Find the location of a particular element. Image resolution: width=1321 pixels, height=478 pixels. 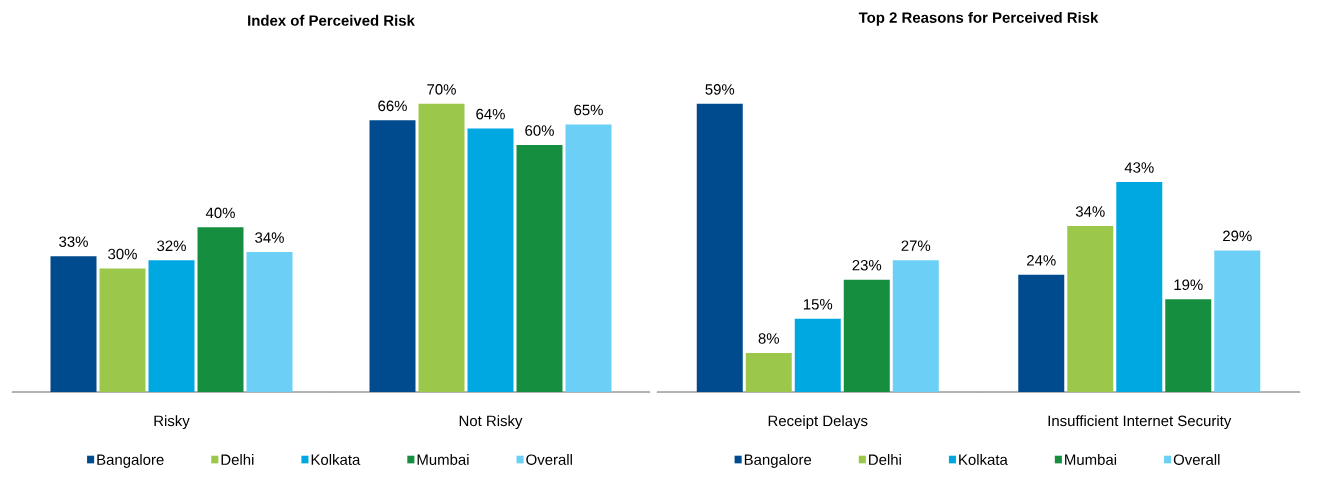

data-label: 23% is located at coordinates (867, 265).